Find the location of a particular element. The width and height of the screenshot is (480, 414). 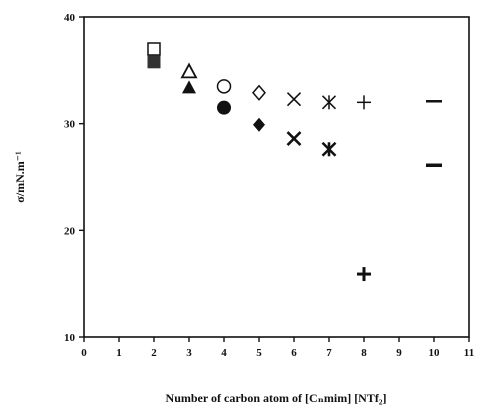

y-tick-label: 30 is located at coordinates (70, 125).